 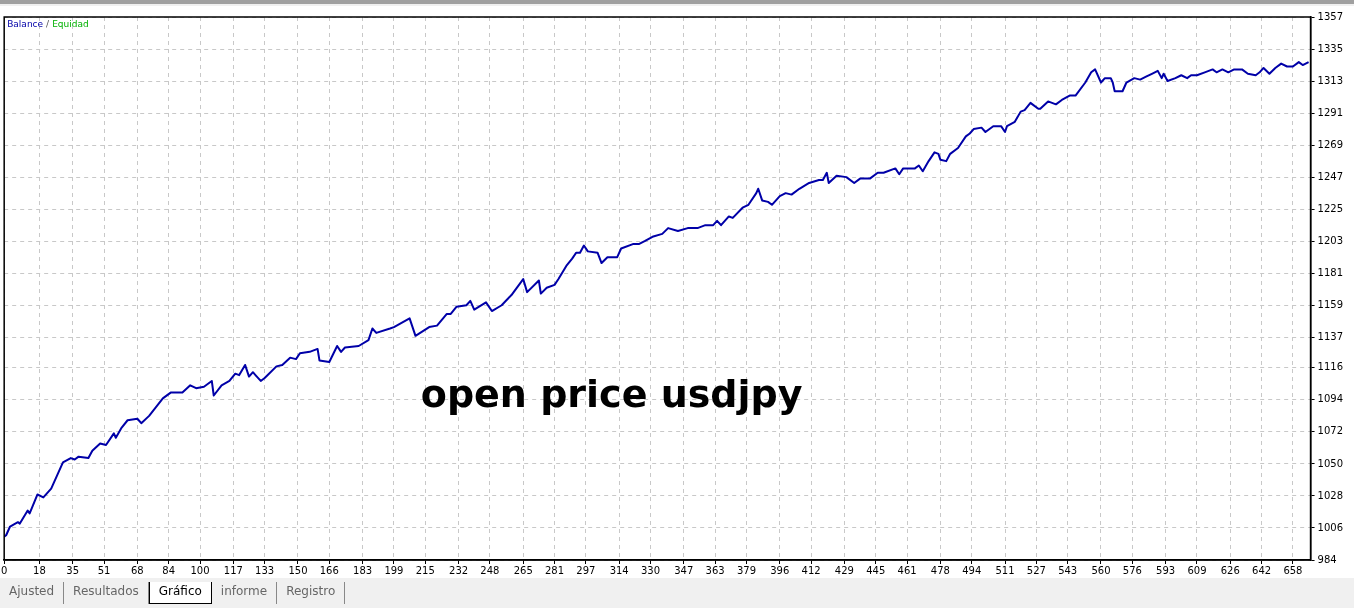 What do you see at coordinates (1262, 570) in the screenshot?
I see `x-tick-label: 642` at bounding box center [1262, 570].